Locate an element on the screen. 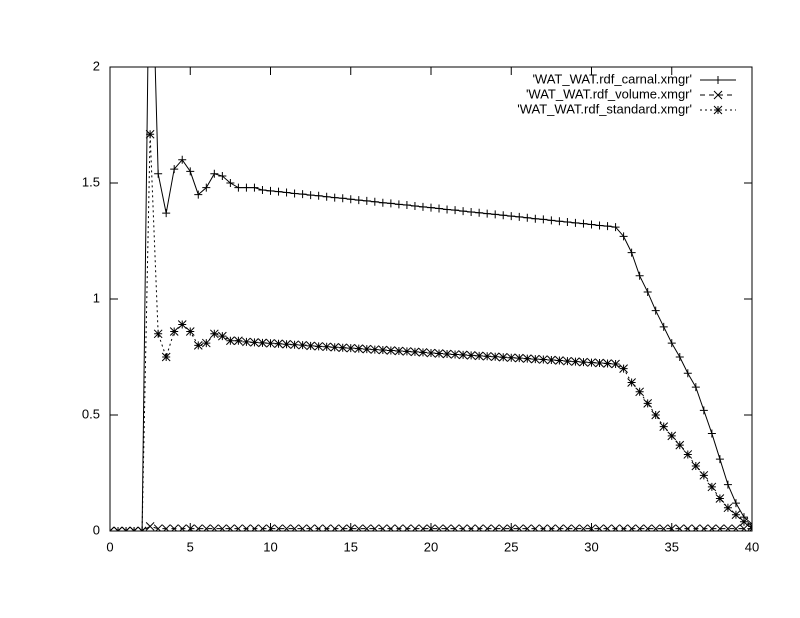 The height and width of the screenshot is (618, 800). series-line is located at coordinates (431, 528).